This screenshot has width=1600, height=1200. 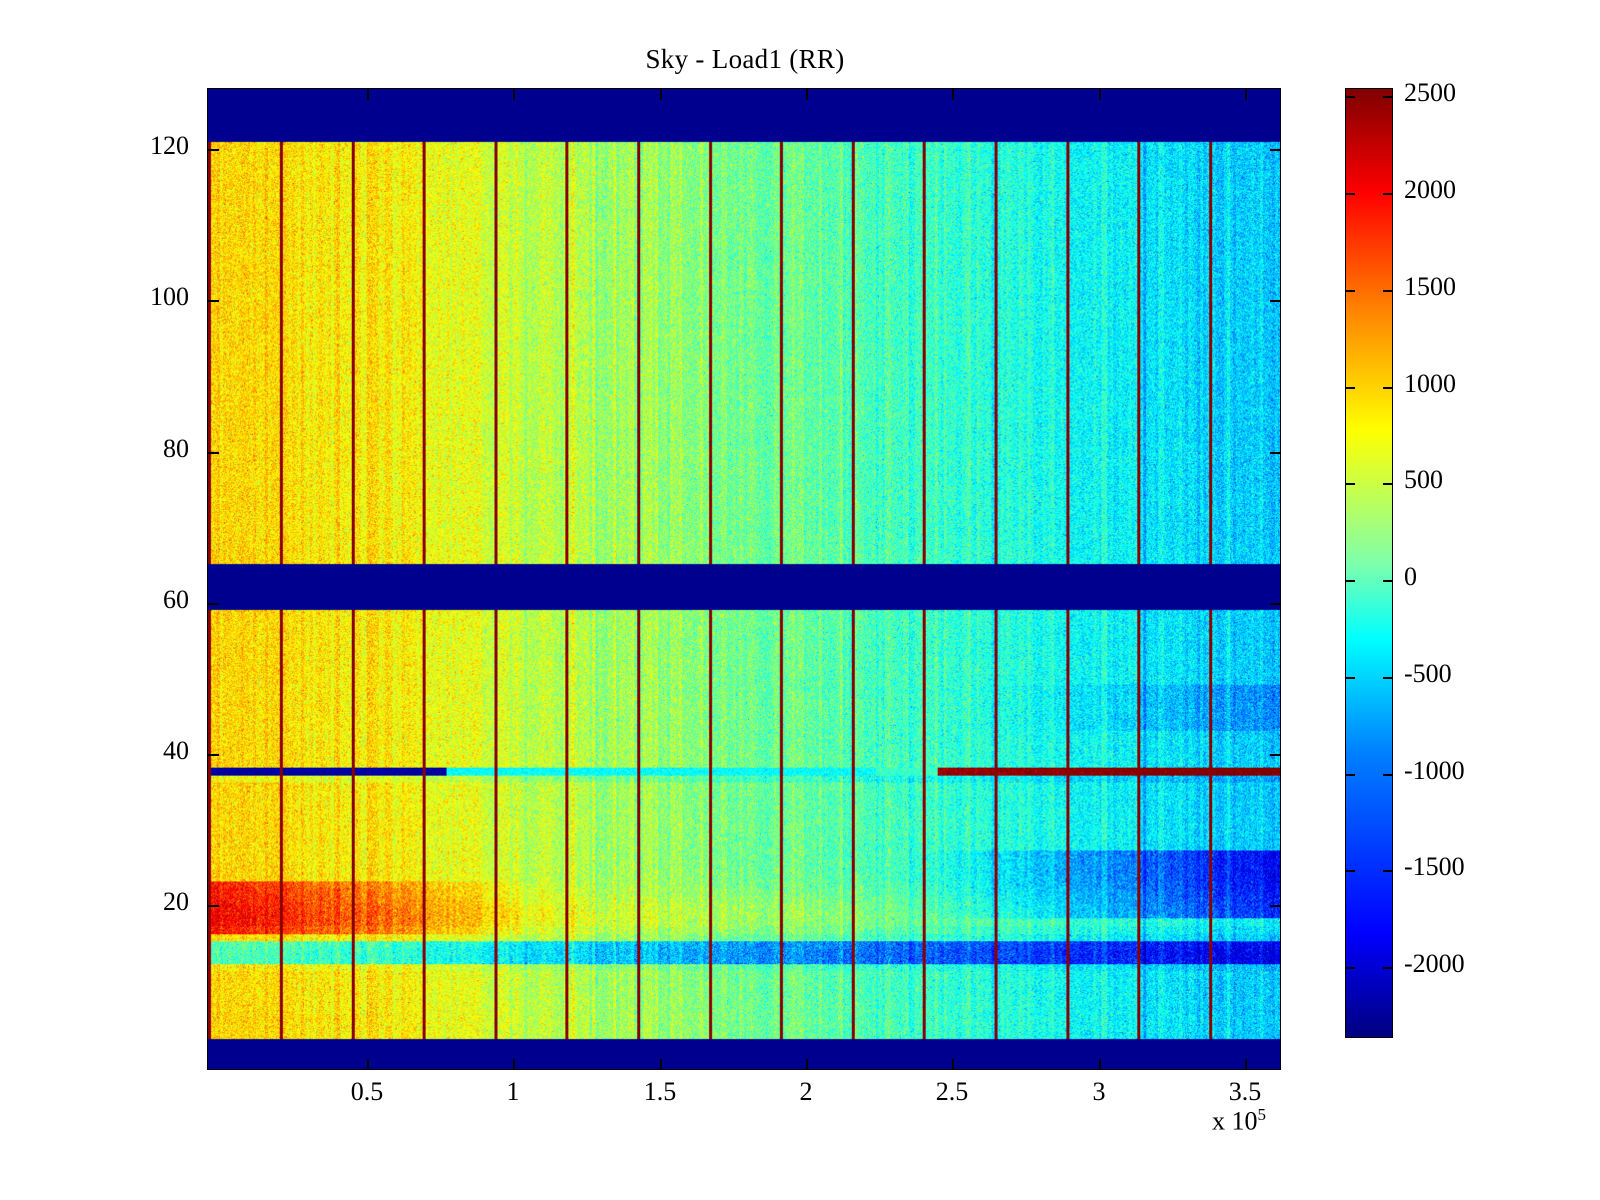 I want to click on x-axis-tick-label: 1.5, so click(x=660, y=1091).